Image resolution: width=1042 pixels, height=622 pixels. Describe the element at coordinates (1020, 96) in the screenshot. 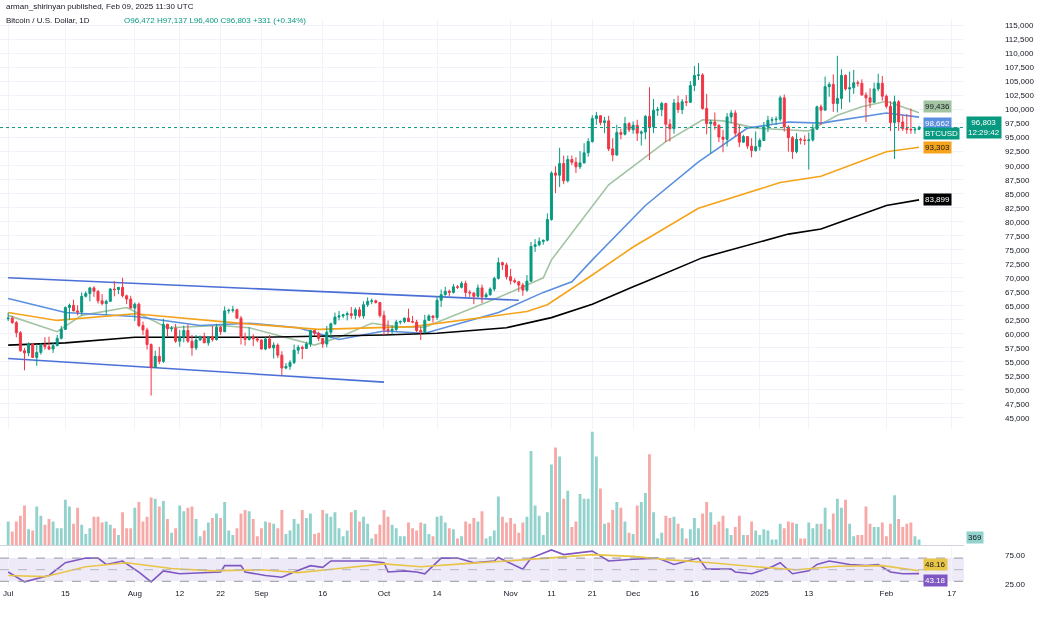

I see `y-tick-label: 102,500` at that location.